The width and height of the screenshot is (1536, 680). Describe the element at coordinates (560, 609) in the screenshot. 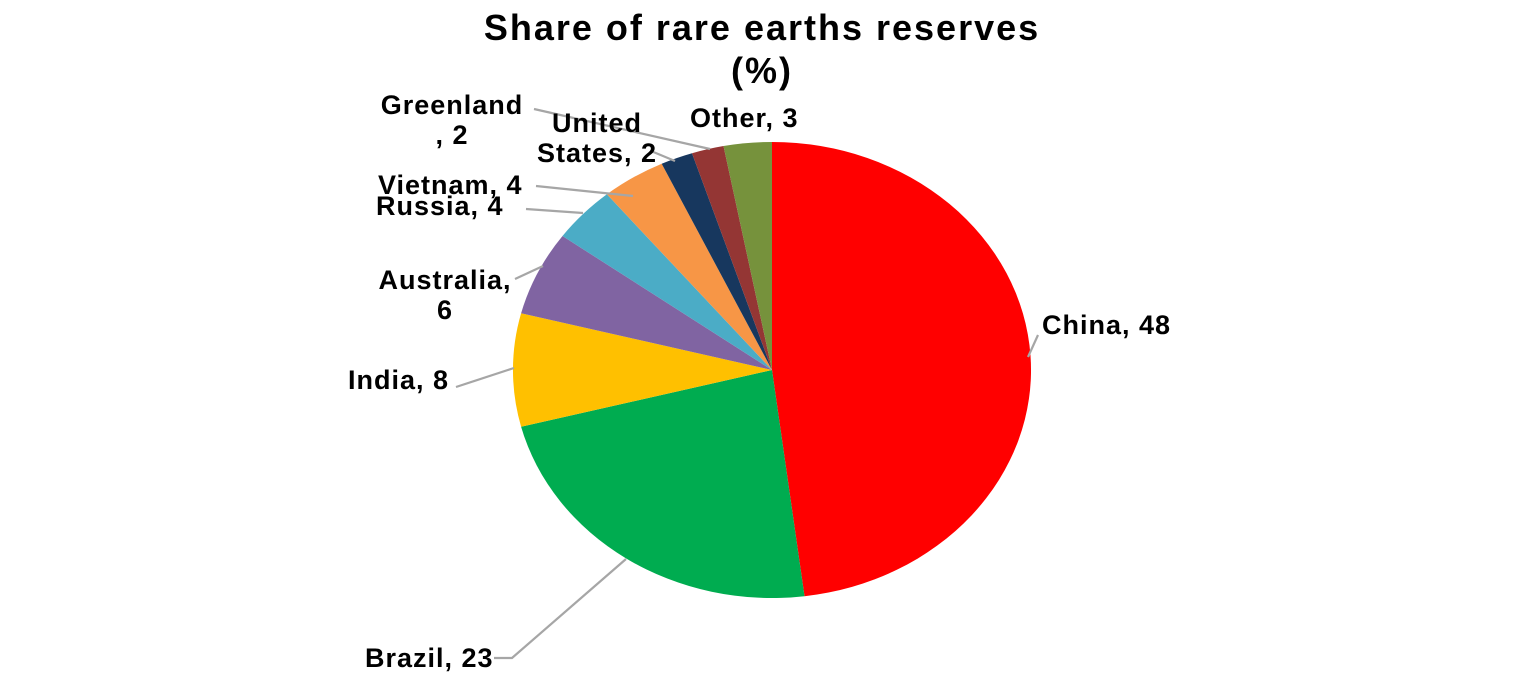

I see `leader-line-brazil` at that location.